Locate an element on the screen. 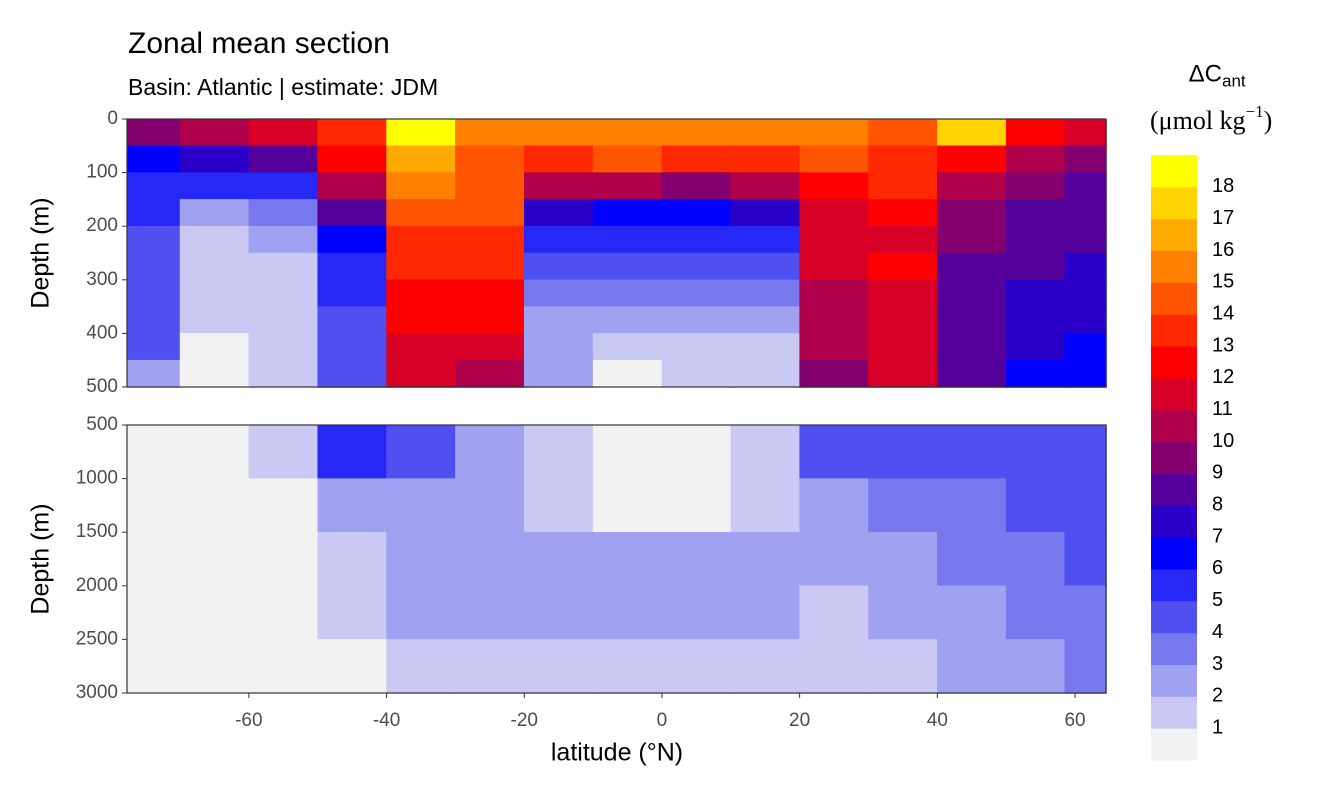 The height and width of the screenshot is (806, 1344). legend-label: 8 is located at coordinates (1217, 505).